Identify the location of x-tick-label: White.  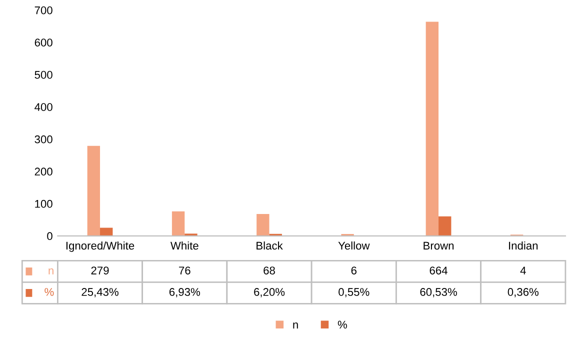
(184, 245).